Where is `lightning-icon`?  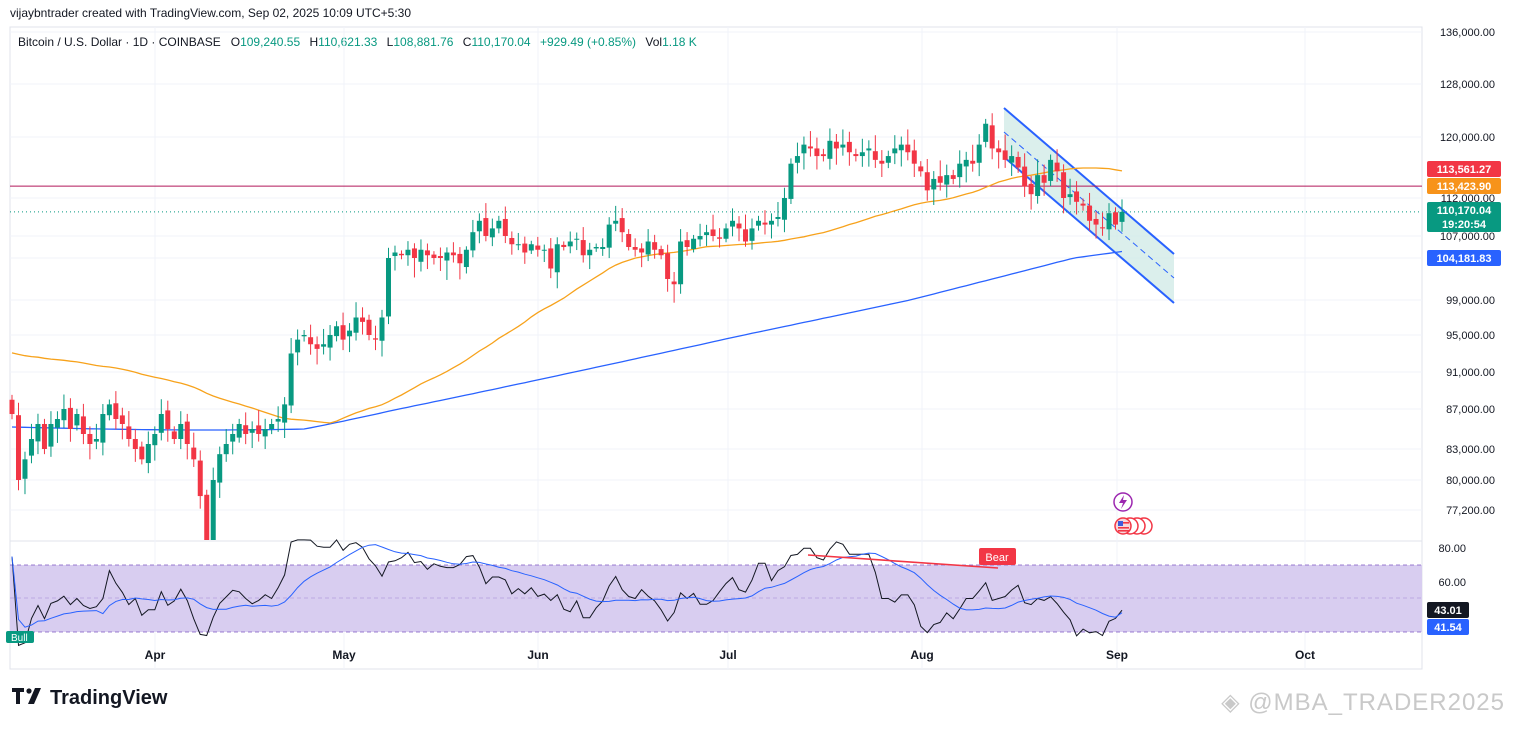
lightning-icon is located at coordinates (1123, 502).